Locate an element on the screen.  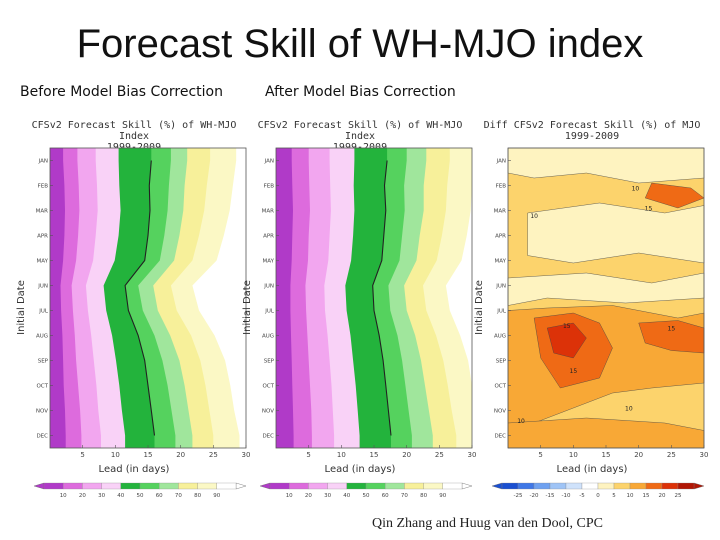
y-tick-label-aug: AUG is located at coordinates (500, 337).